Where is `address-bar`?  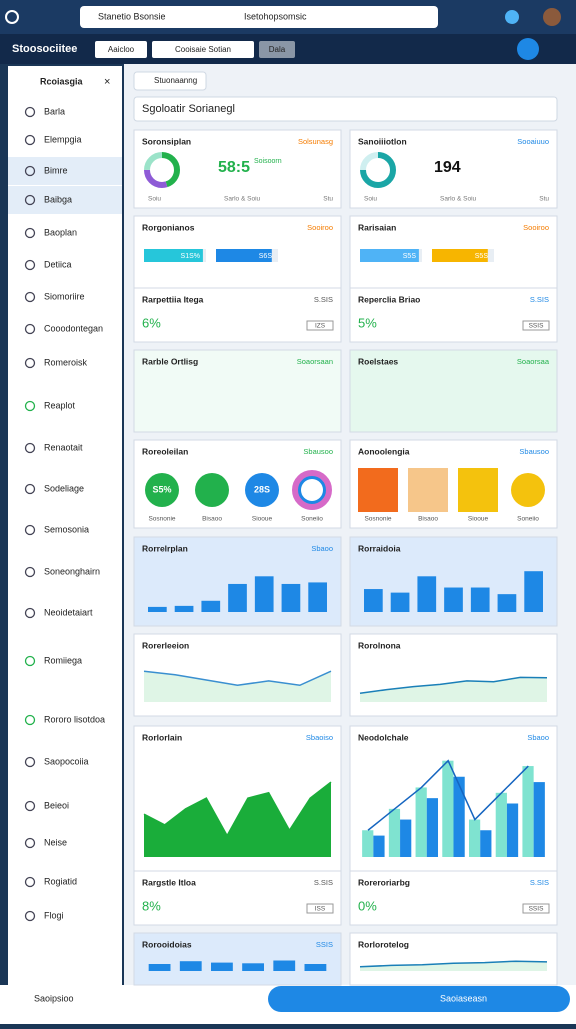
address-bar is located at coordinates (259, 17).